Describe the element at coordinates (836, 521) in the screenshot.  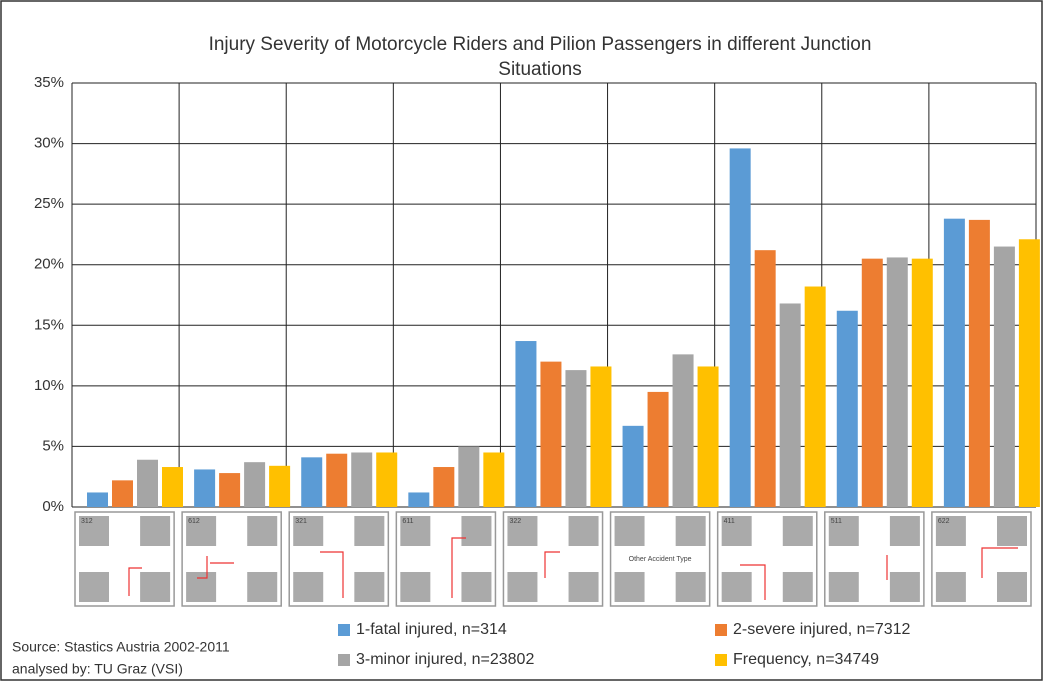
I see `x-tick-label: 511` at that location.